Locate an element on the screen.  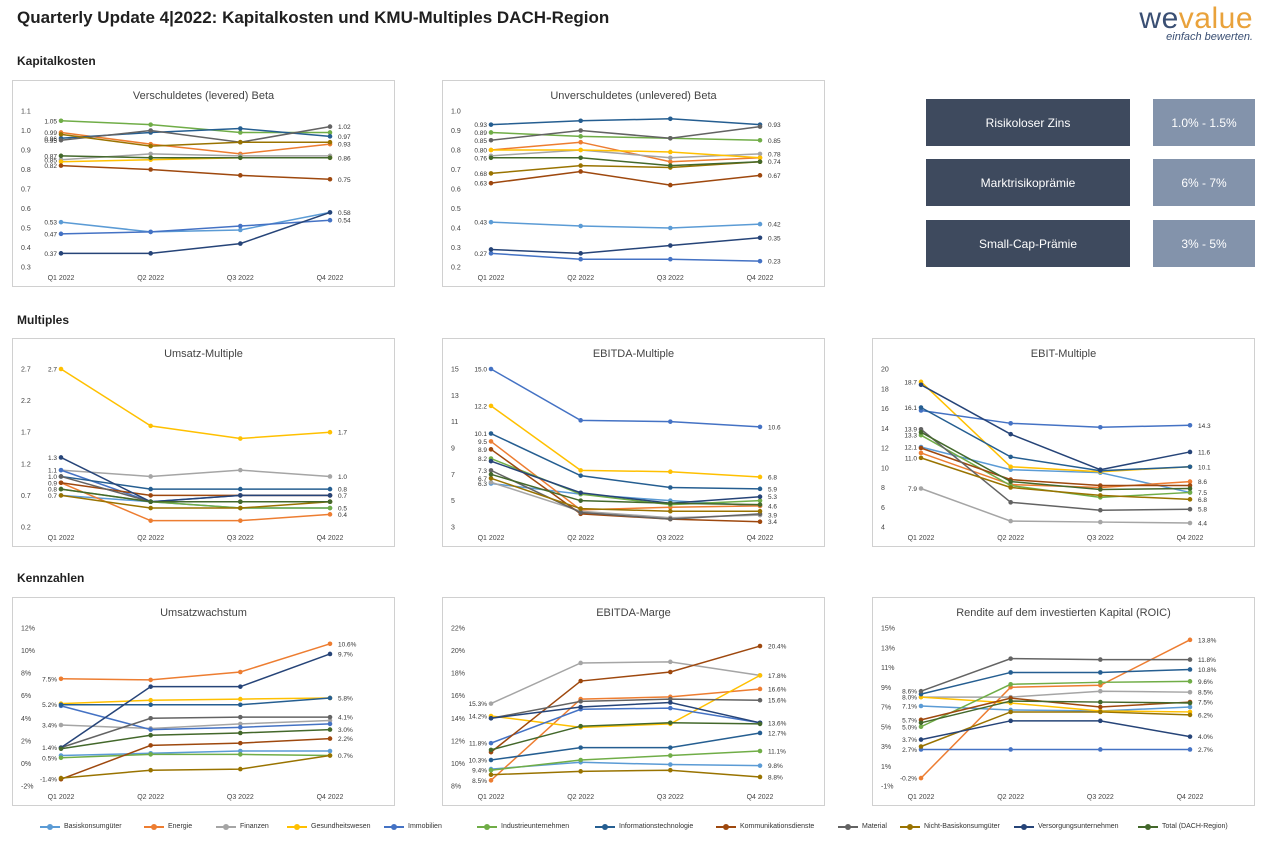
data-label: 1.4% is located at coordinates (49, 748).